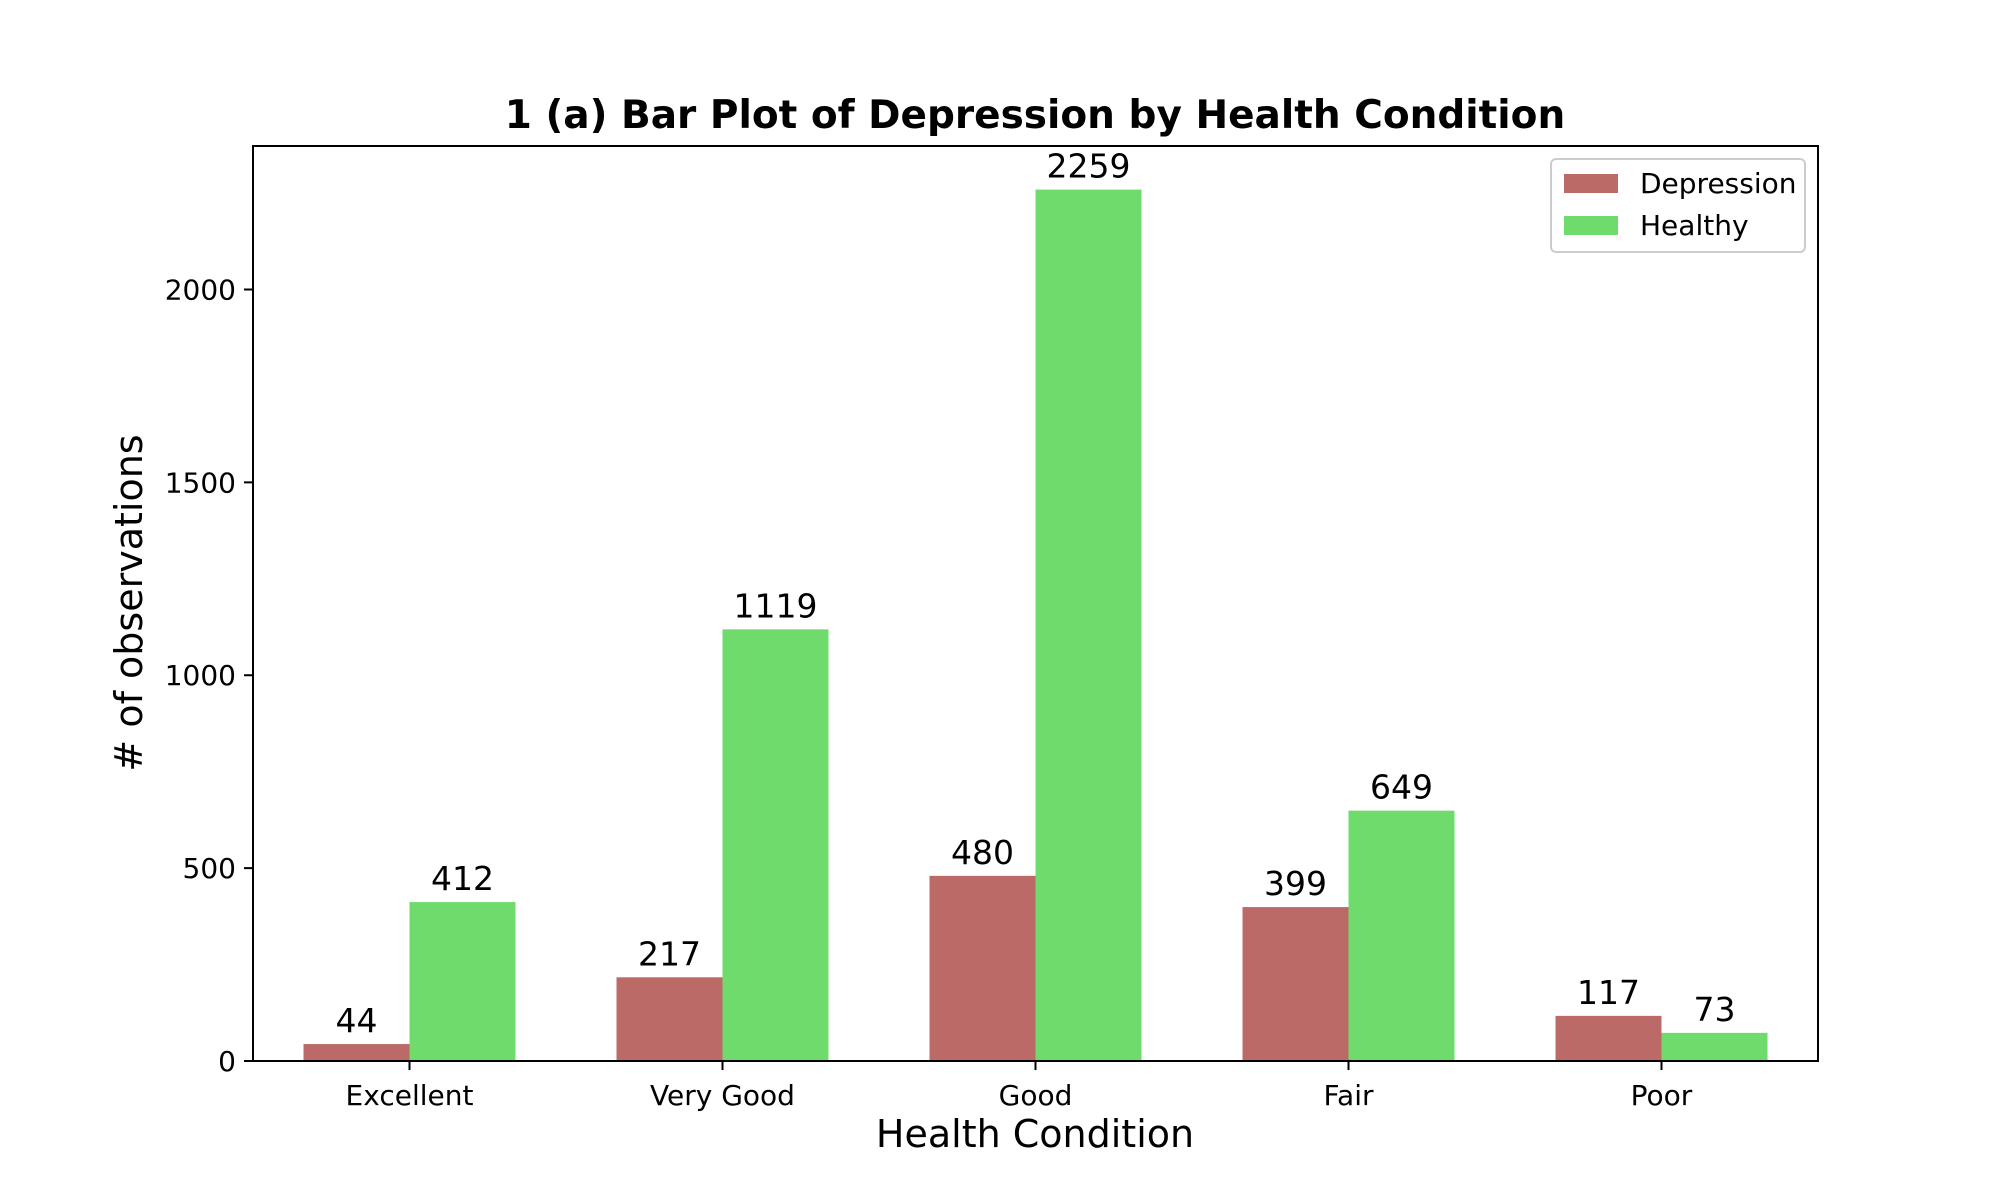  What do you see at coordinates (1036, 1095) in the screenshot?
I see `x-tick-label: Good` at bounding box center [1036, 1095].